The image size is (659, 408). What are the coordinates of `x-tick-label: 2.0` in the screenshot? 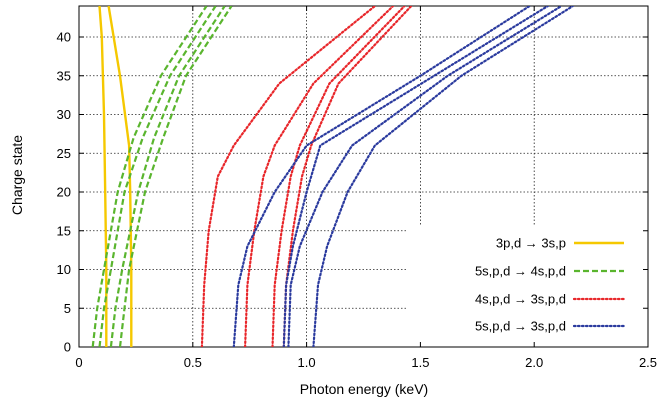 It's located at (534, 362).